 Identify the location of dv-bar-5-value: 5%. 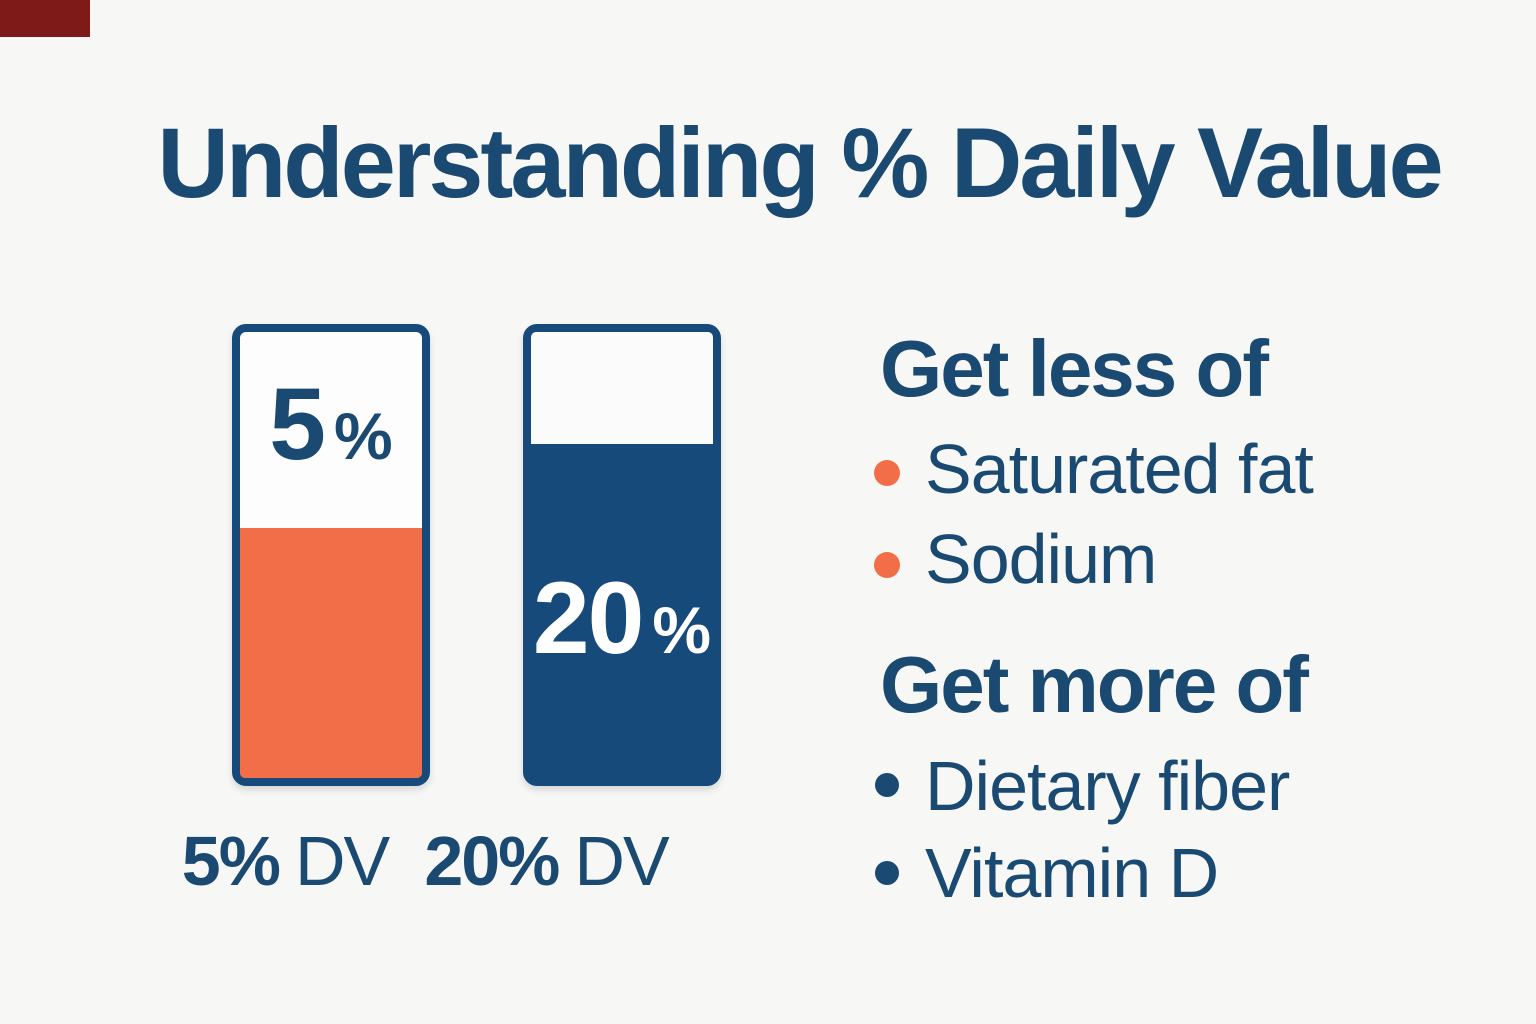
(331, 424).